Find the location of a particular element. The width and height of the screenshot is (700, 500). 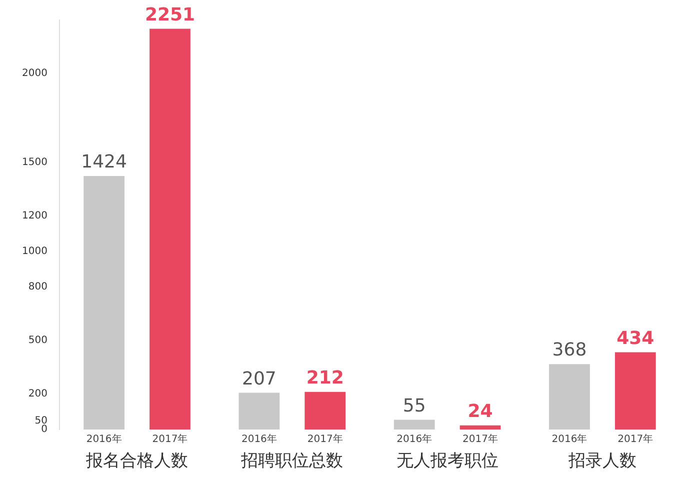

data-label: 368 is located at coordinates (569, 350).